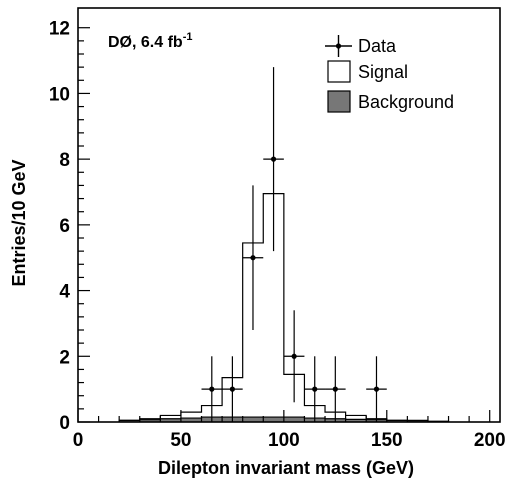 This screenshot has height=483, width=509. What do you see at coordinates (387, 440) in the screenshot?
I see `x-tick-label: 150` at bounding box center [387, 440].